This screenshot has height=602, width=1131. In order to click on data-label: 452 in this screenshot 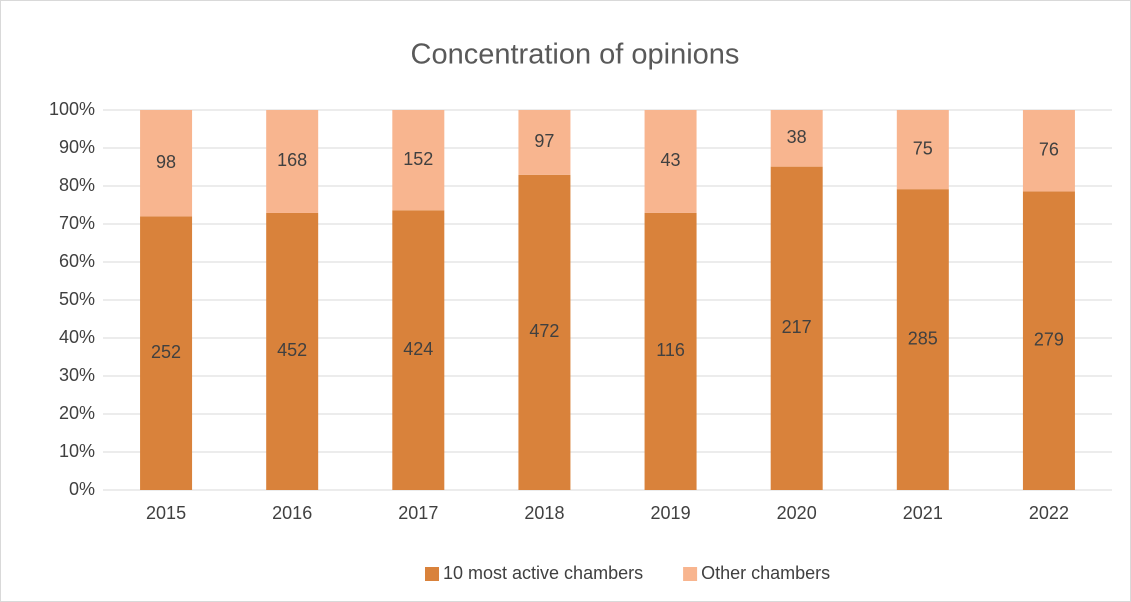, I will do `click(292, 350)`.